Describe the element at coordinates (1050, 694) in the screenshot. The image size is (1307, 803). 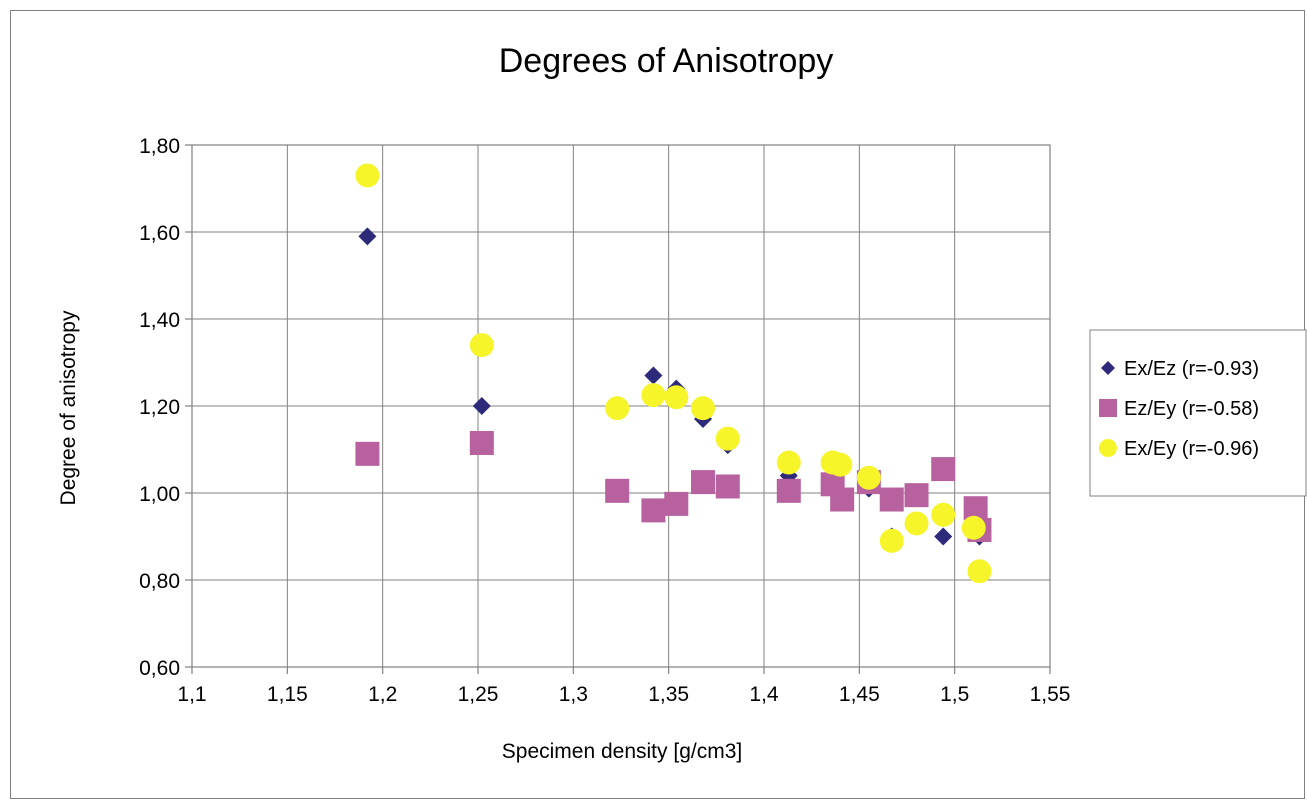
I see `x-tick-label: 1,55` at that location.